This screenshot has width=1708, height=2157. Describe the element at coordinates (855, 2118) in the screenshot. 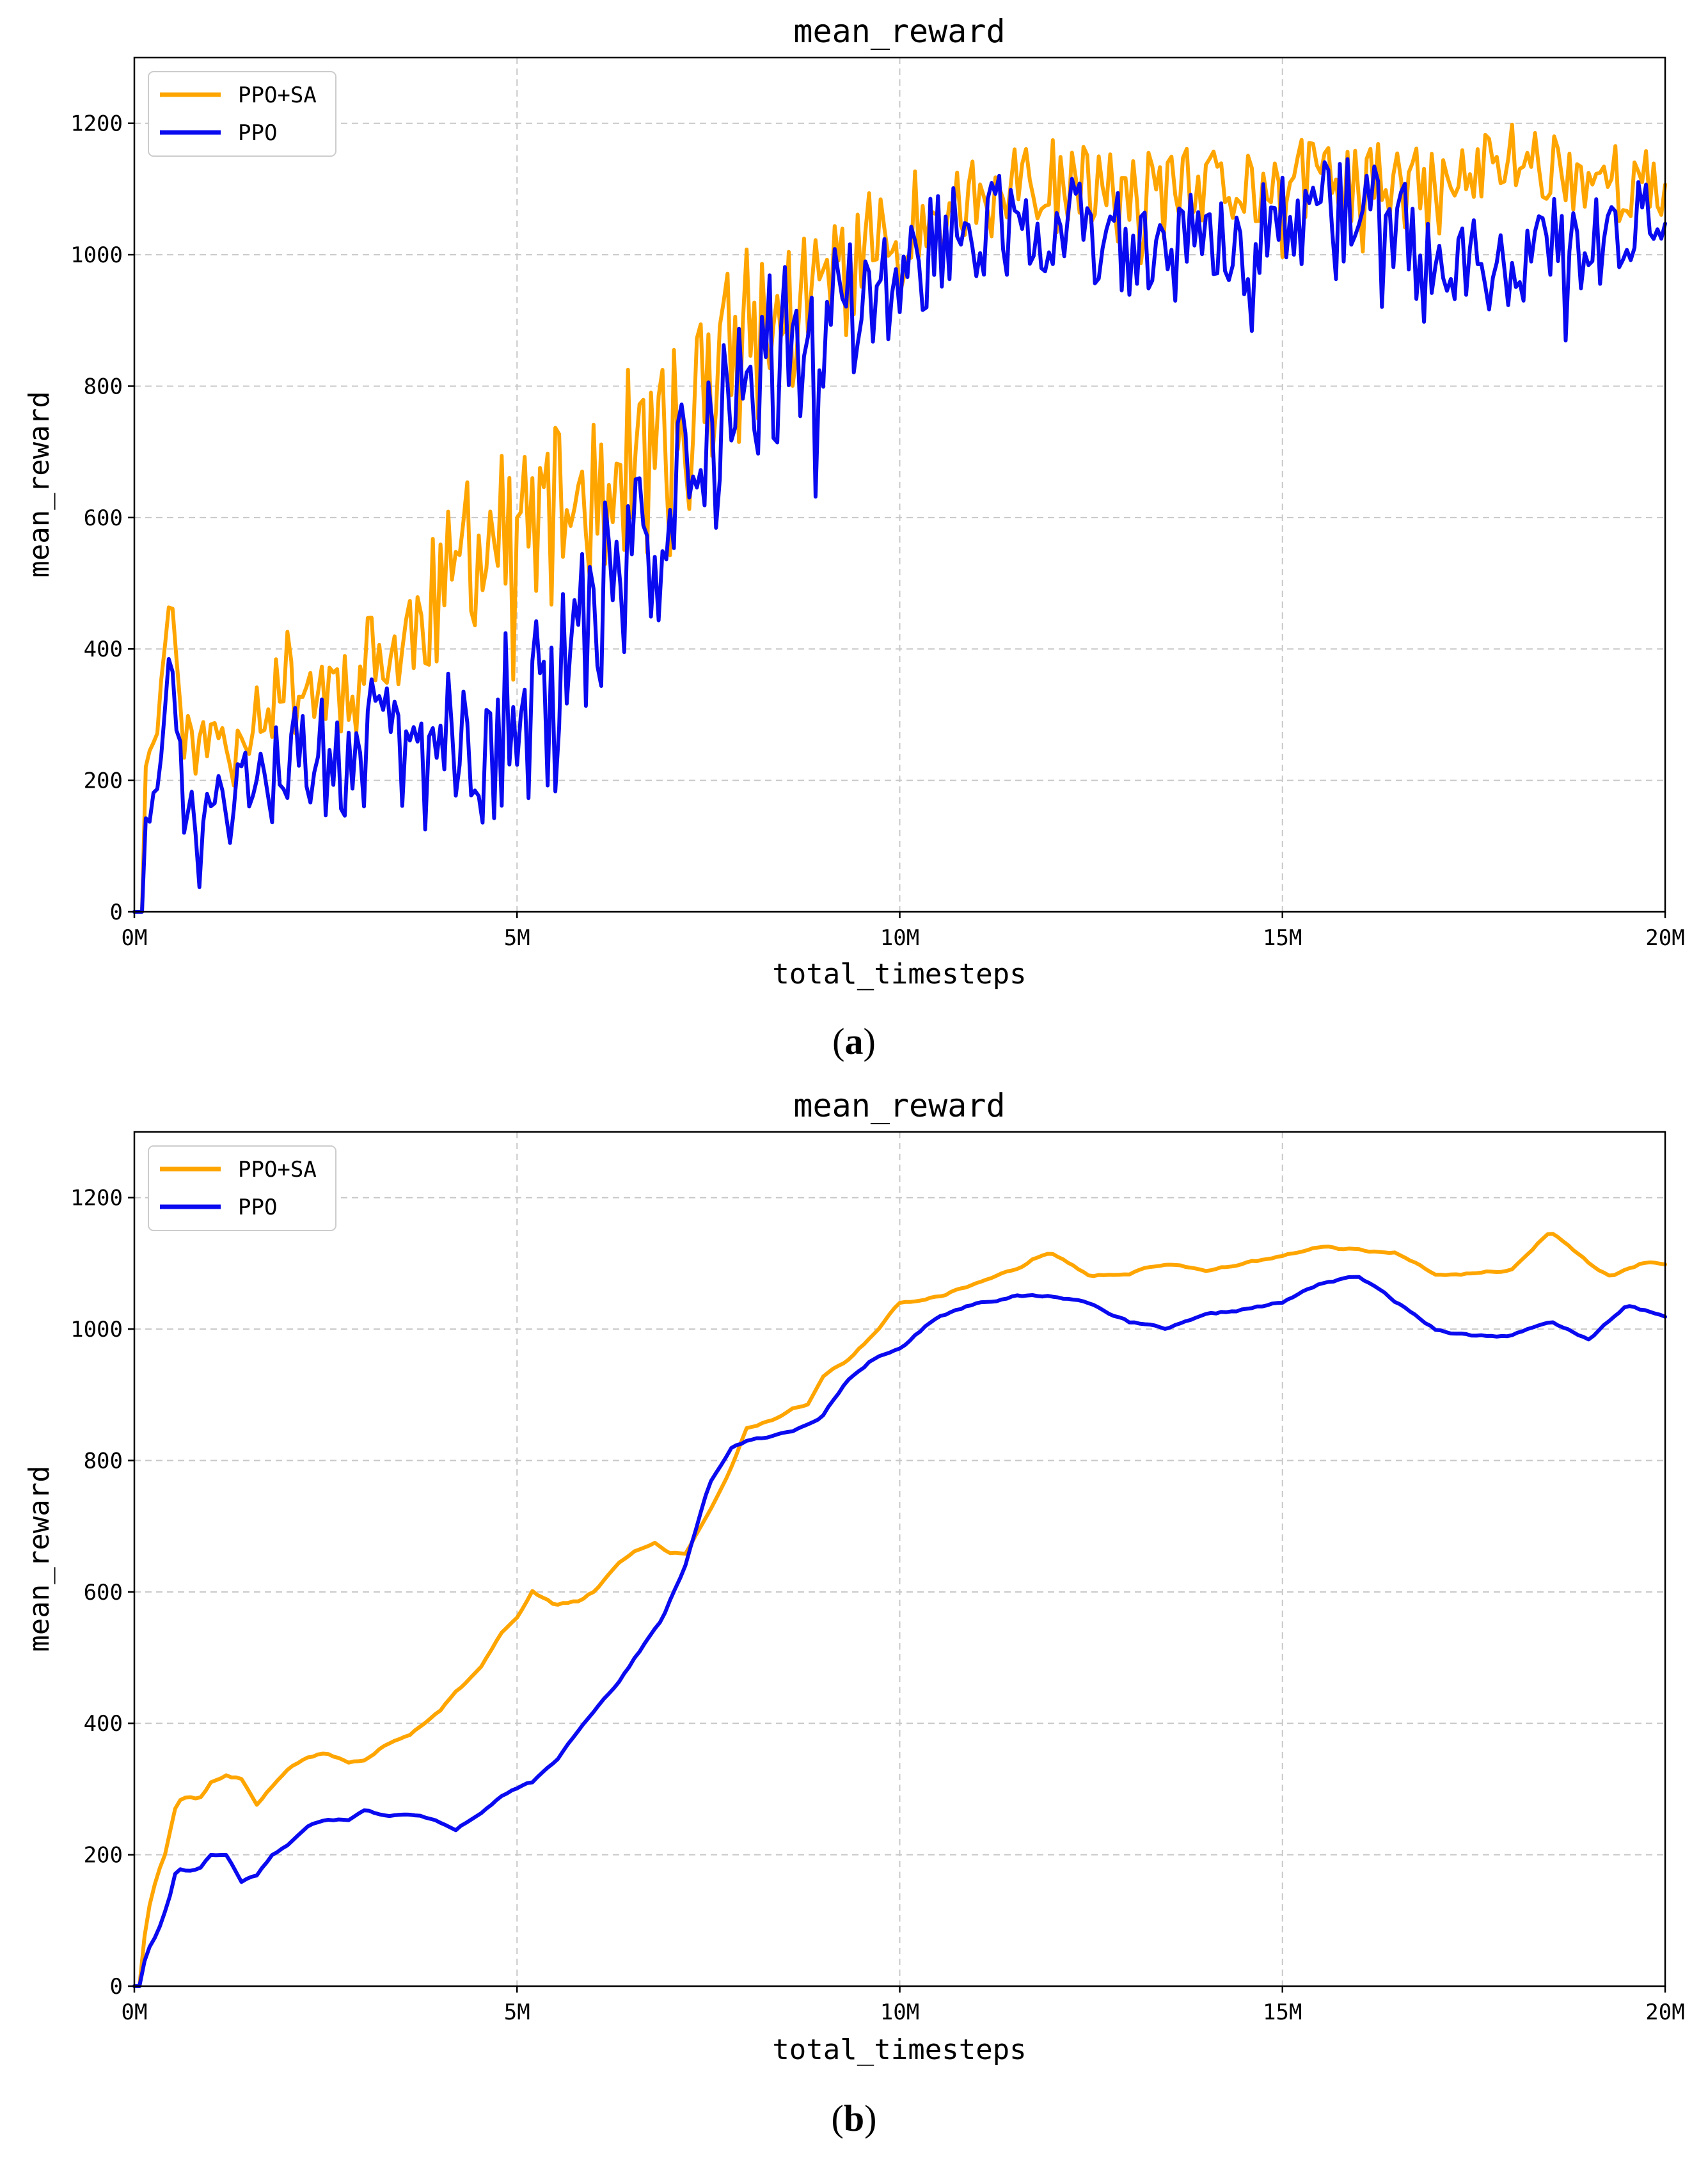

I see `panel-caption: (b)` at that location.